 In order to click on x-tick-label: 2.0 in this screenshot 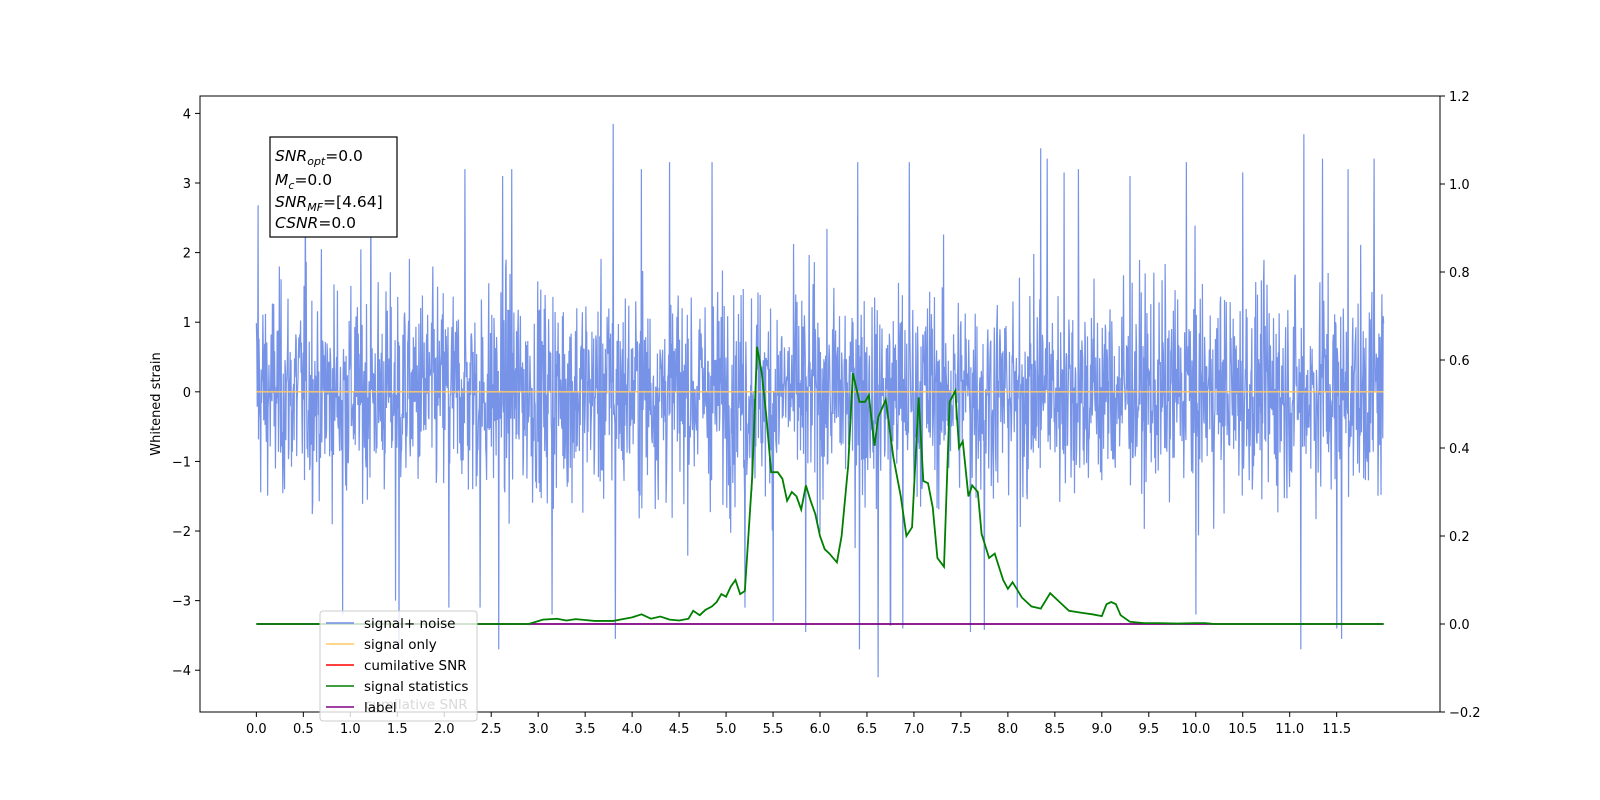, I will do `click(444, 729)`.